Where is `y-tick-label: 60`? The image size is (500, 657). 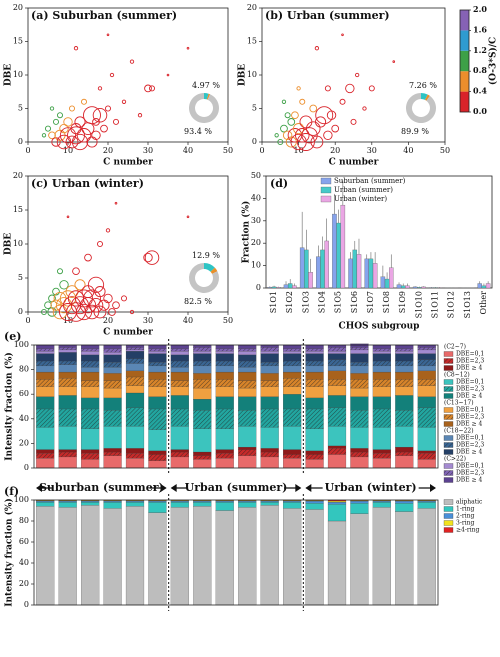 y-tick-label: 60 is located at coordinates (24, 541).